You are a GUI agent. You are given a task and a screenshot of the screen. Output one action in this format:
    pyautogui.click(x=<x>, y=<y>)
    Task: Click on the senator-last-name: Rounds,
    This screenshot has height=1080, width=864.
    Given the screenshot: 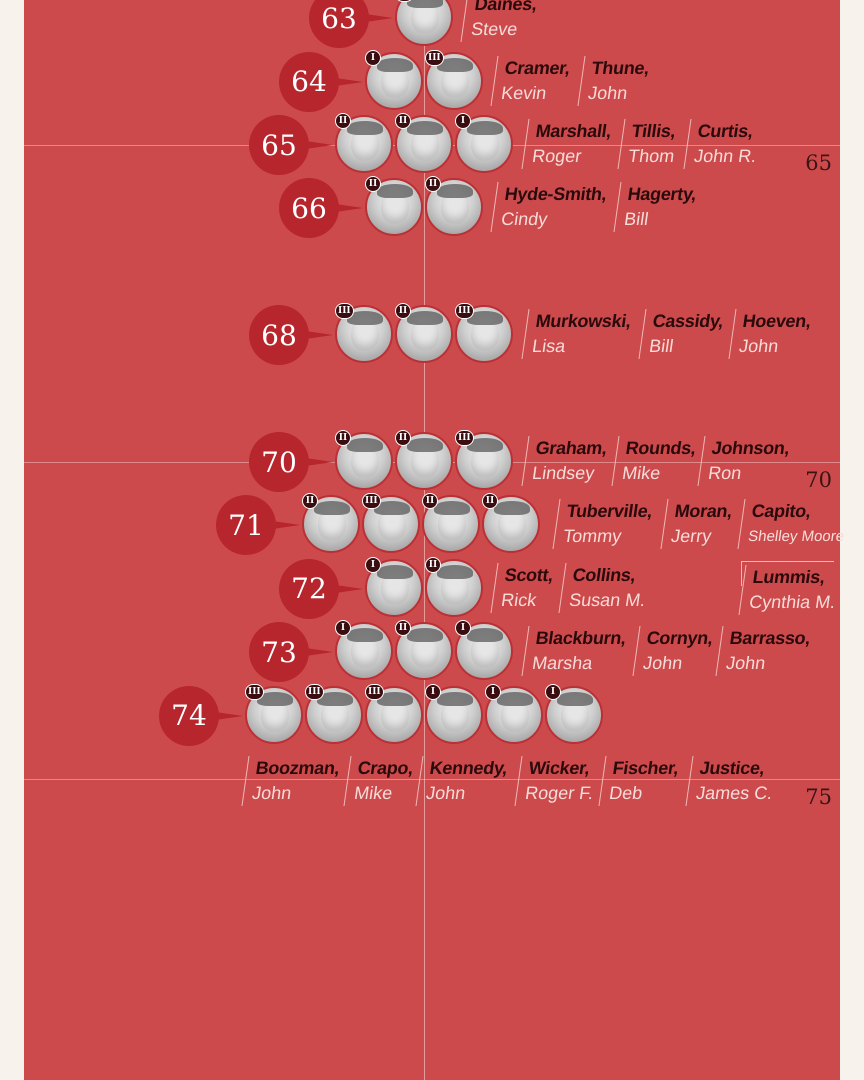 What is the action you would take?
    pyautogui.click(x=661, y=448)
    